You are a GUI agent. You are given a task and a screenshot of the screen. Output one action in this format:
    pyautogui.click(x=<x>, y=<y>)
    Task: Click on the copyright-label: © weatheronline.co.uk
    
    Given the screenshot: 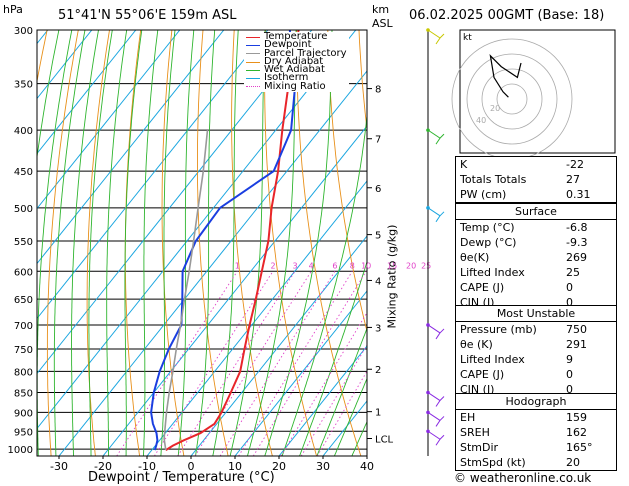 What is the action you would take?
    pyautogui.click(x=523, y=478)
    